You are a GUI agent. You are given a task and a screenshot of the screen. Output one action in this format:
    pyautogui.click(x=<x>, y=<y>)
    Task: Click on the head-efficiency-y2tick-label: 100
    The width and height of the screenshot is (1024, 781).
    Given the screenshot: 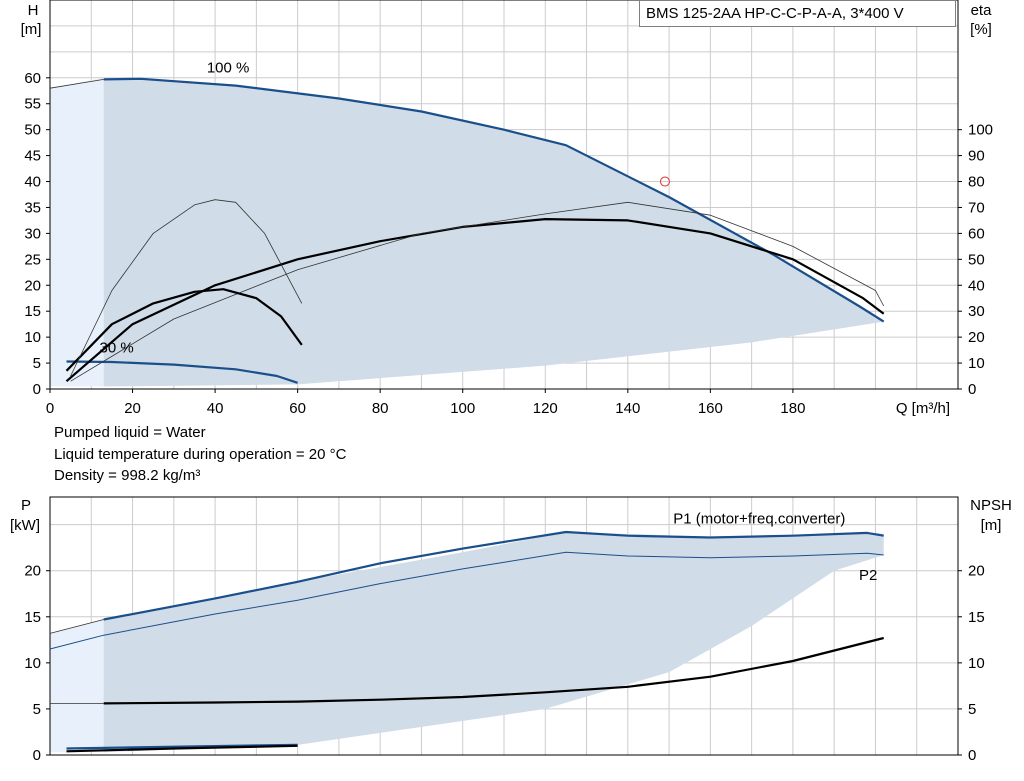 What is the action you would take?
    pyautogui.click(x=980, y=130)
    